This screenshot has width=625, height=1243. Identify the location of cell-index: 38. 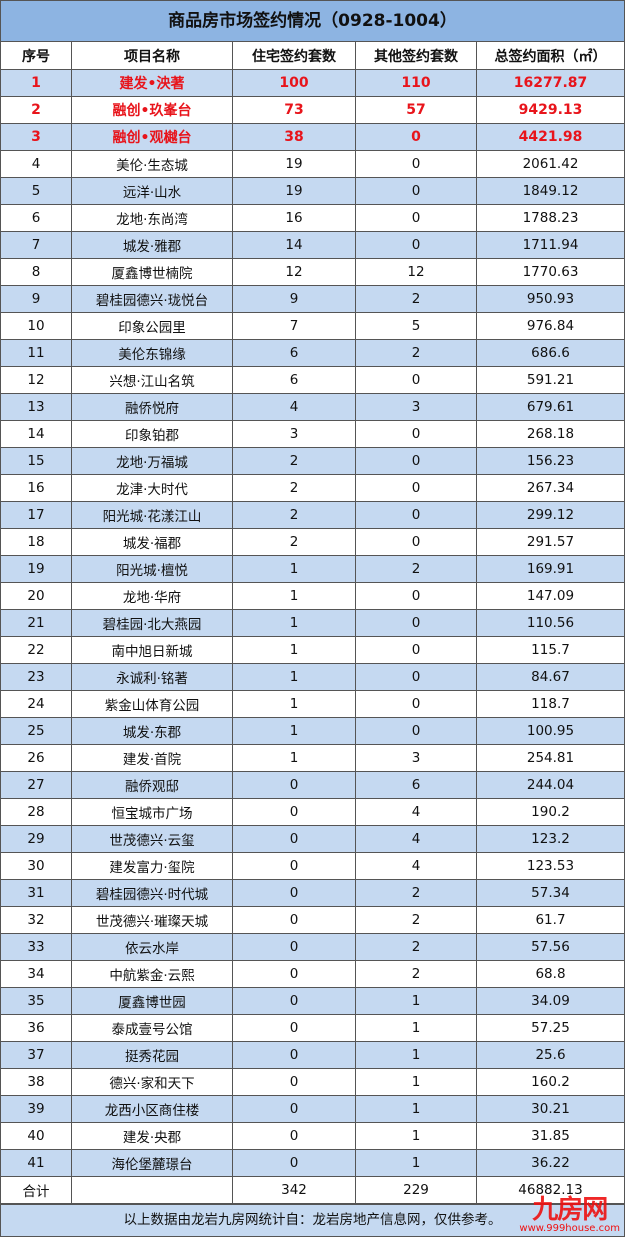
(36, 1082).